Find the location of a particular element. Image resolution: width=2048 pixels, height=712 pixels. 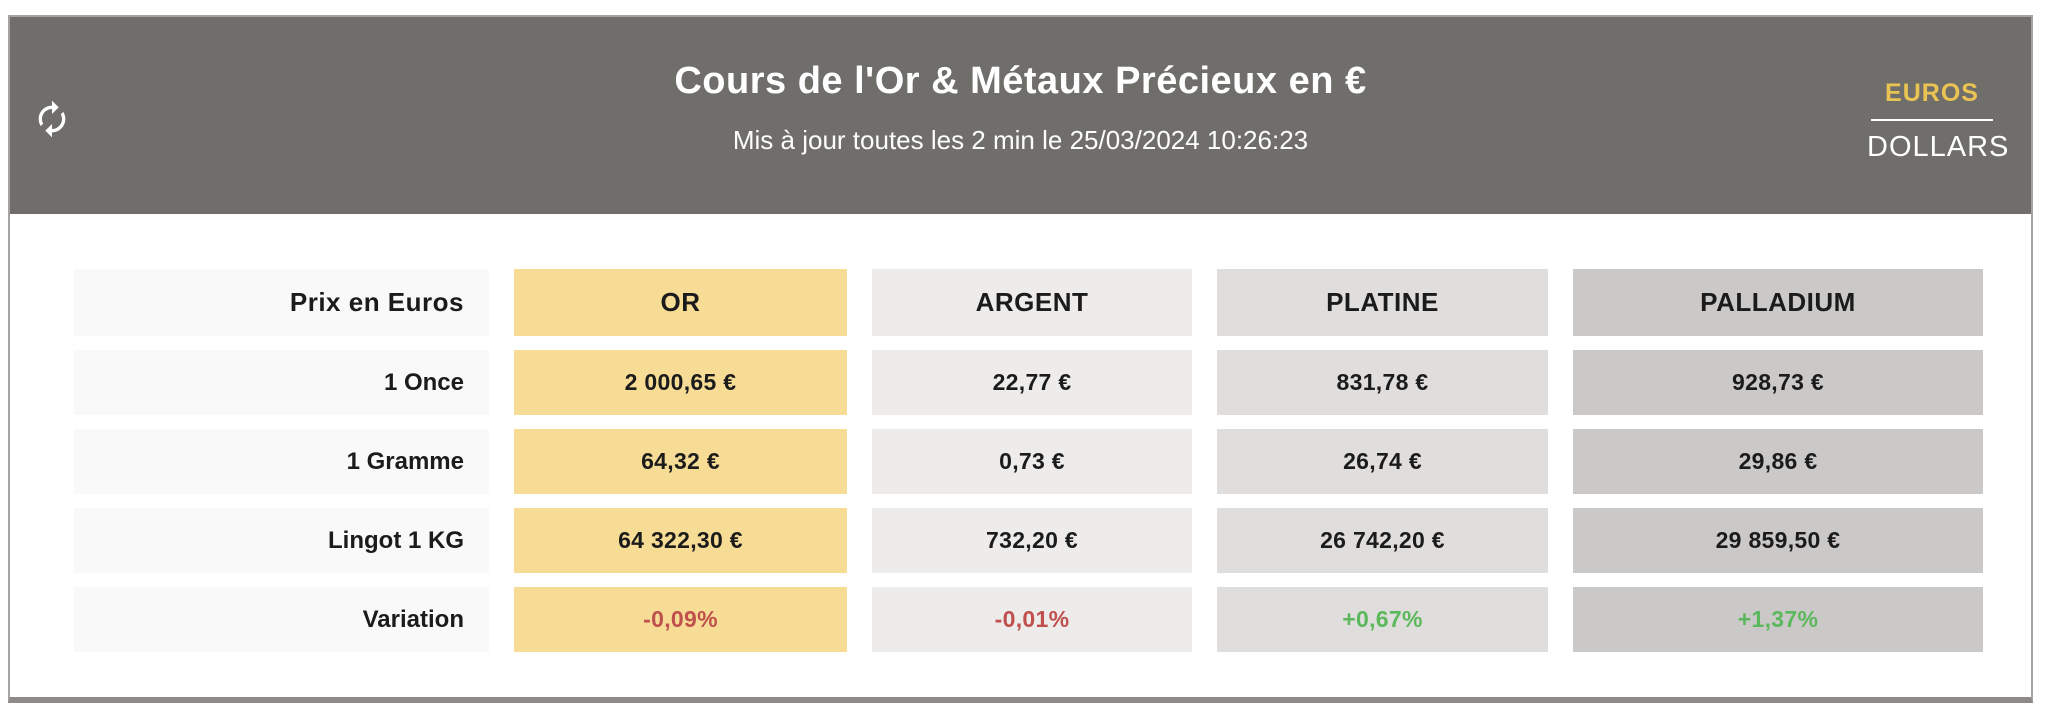

row-label-lingot-1kg: Lingot 1 KG is located at coordinates (281, 540).